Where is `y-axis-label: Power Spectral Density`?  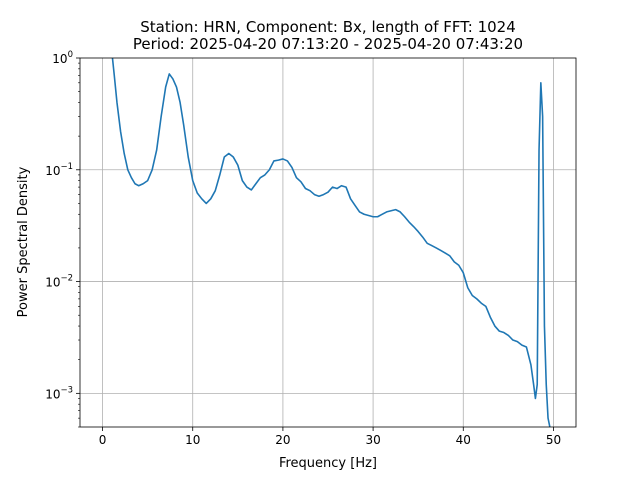 y-axis-label: Power Spectral Density is located at coordinates (23, 241).